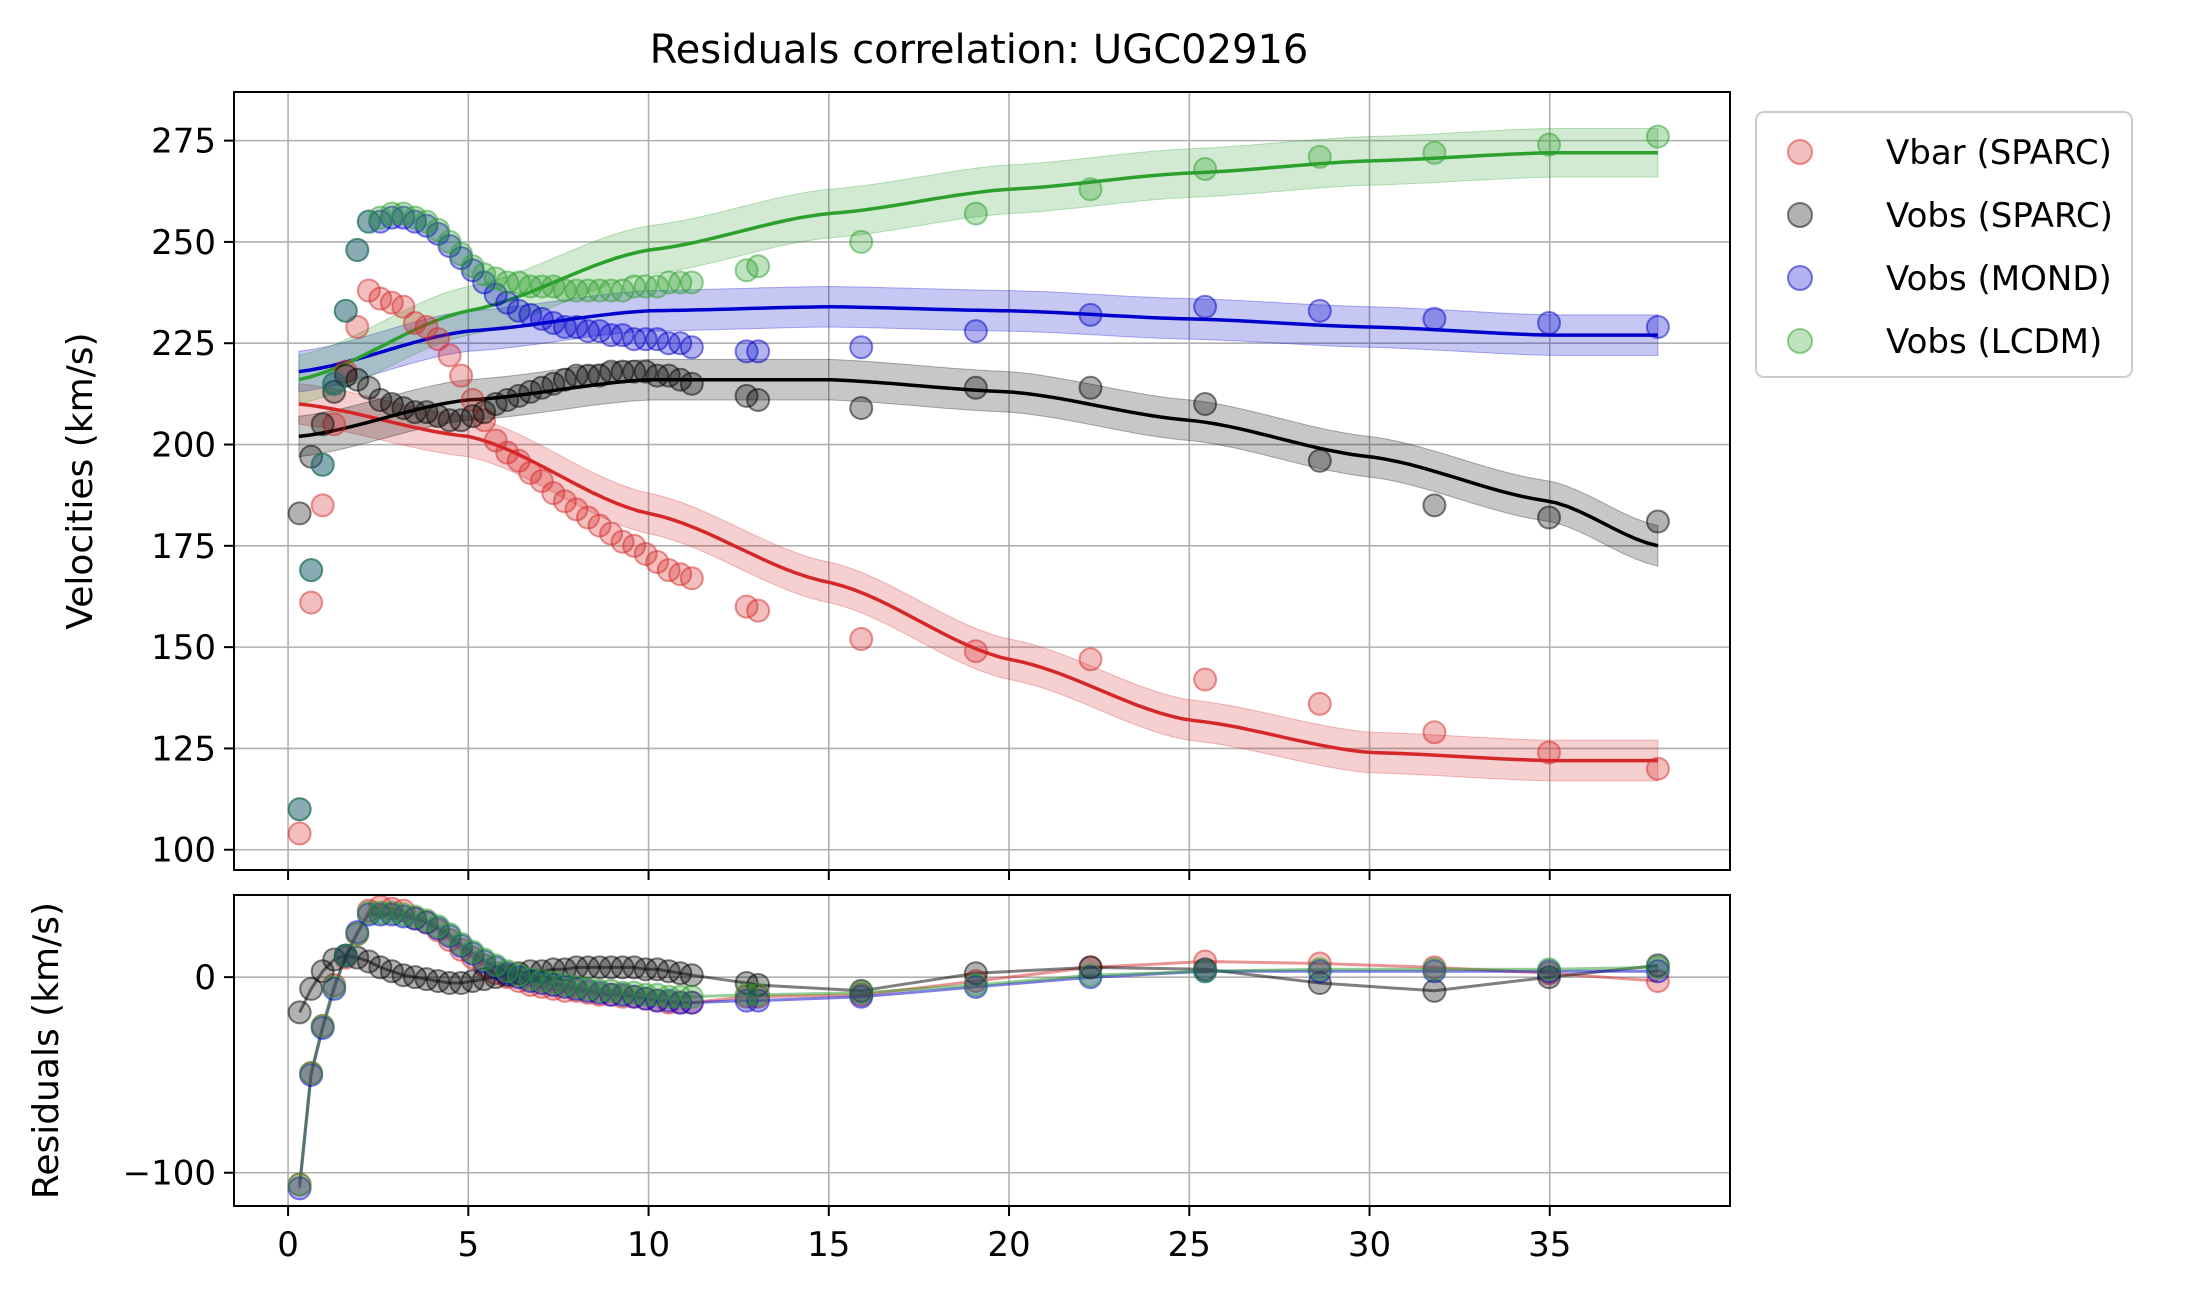  Describe the element at coordinates (183, 749) in the screenshot. I see `y-tick-label: 125` at that location.